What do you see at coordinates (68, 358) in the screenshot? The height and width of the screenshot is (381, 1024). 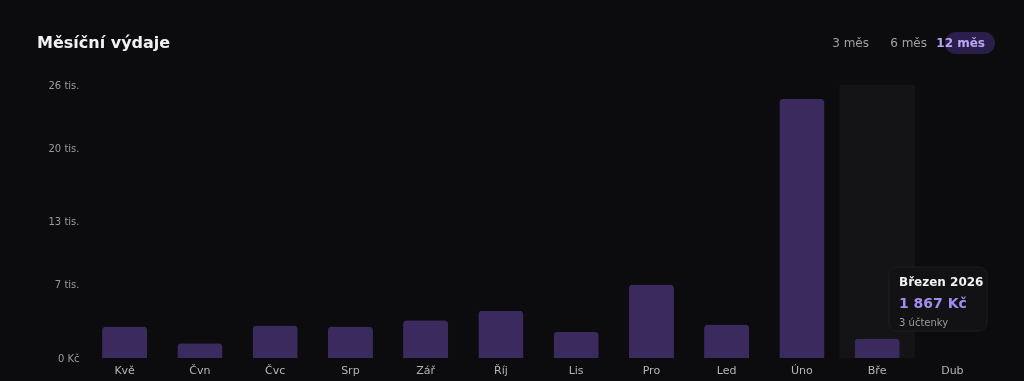 I see `y-tick-label: 0 Kč` at bounding box center [68, 358].